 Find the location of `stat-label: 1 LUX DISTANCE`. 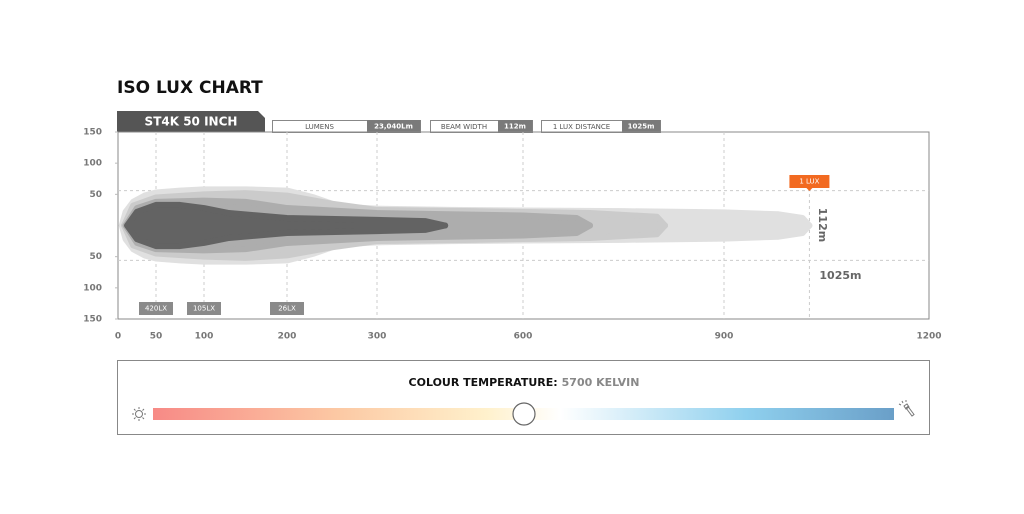

stat-label: 1 LUX DISTANCE is located at coordinates (581, 127).